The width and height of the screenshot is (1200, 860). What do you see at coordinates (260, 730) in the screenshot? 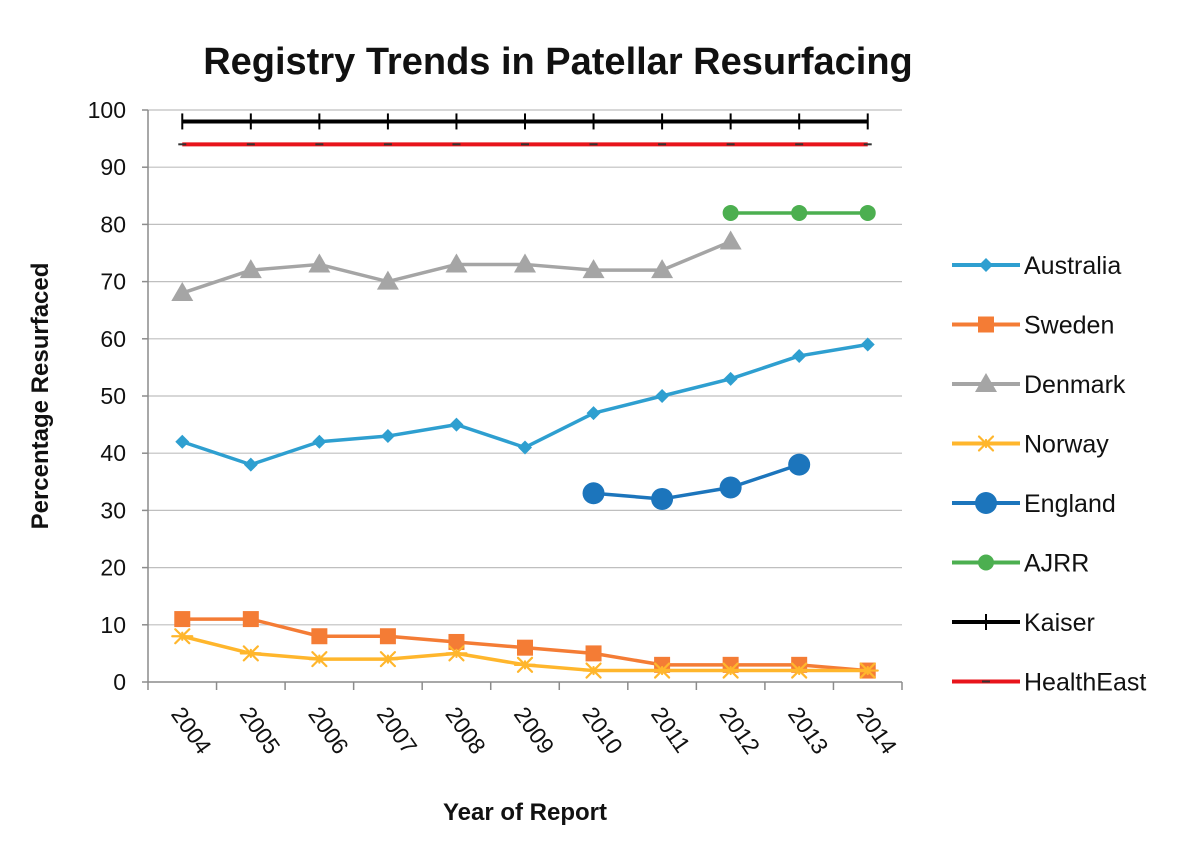
I see `x-tick-label: 2005` at bounding box center [260, 730].